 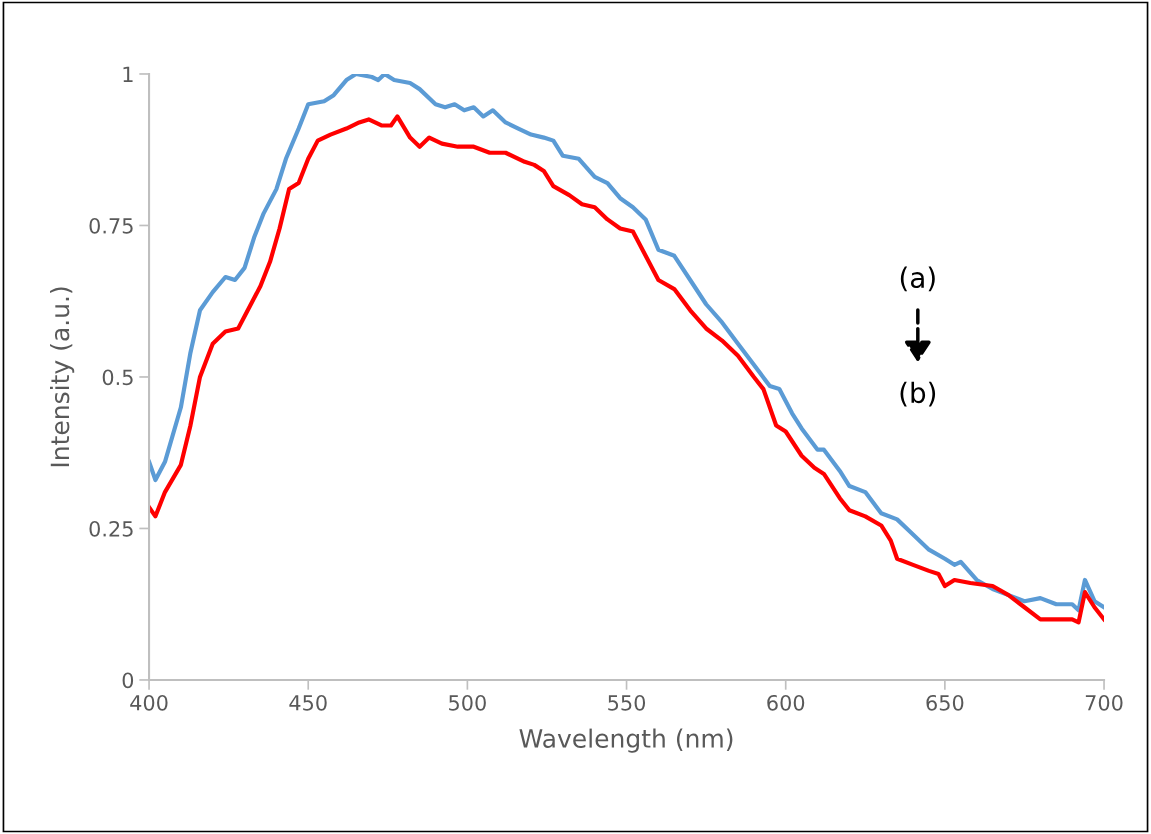 I want to click on x-tick-label: 450, so click(x=308, y=702).